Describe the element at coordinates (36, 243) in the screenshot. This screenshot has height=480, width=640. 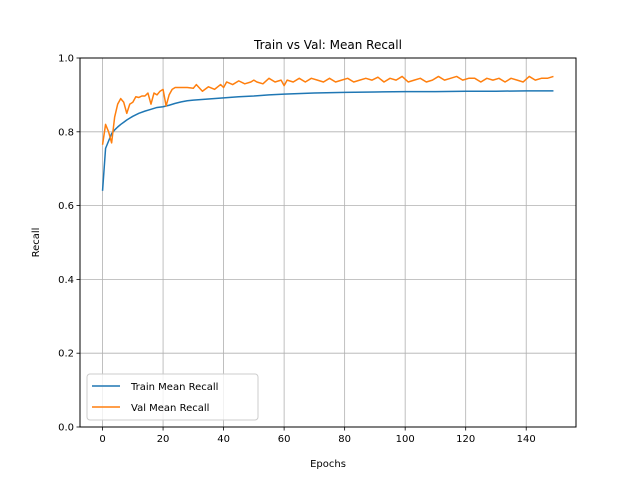
I see `y-axis-title: Recall` at that location.